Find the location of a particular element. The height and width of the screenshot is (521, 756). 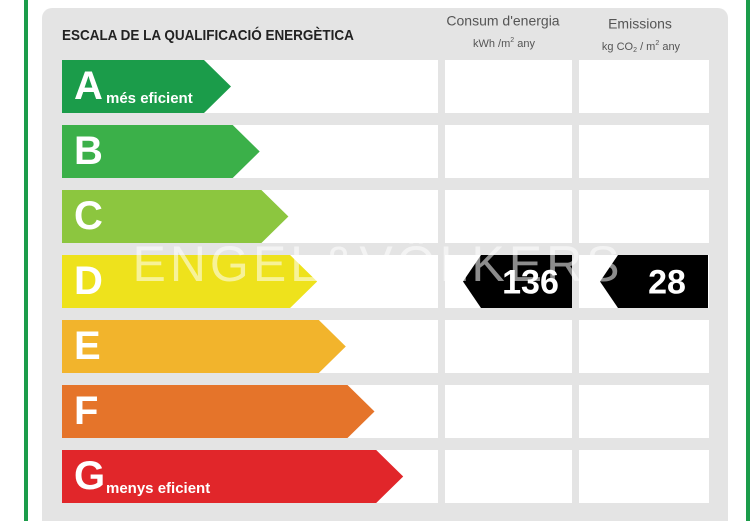

value-label: 28 is located at coordinates (667, 282).